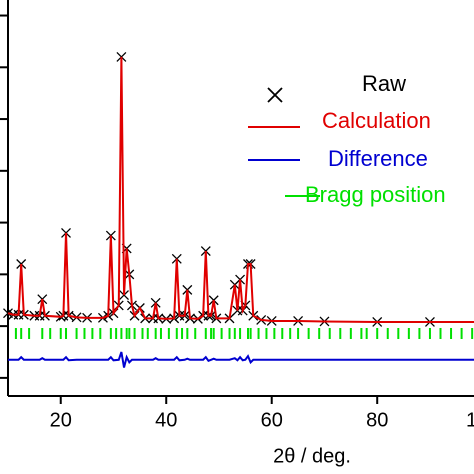 The image size is (474, 474). What do you see at coordinates (61, 420) in the screenshot?
I see `x-tick-label: 20` at bounding box center [61, 420].